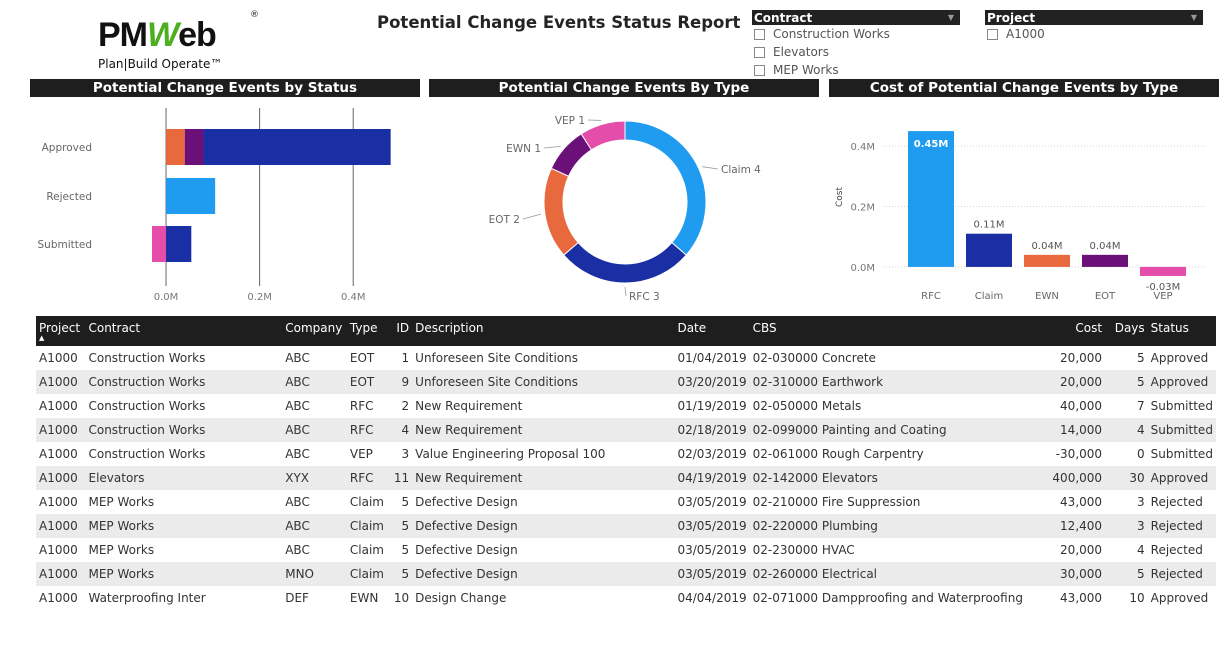 The image size is (1225, 647). I want to click on cell-status: Rejected, so click(1176, 550).